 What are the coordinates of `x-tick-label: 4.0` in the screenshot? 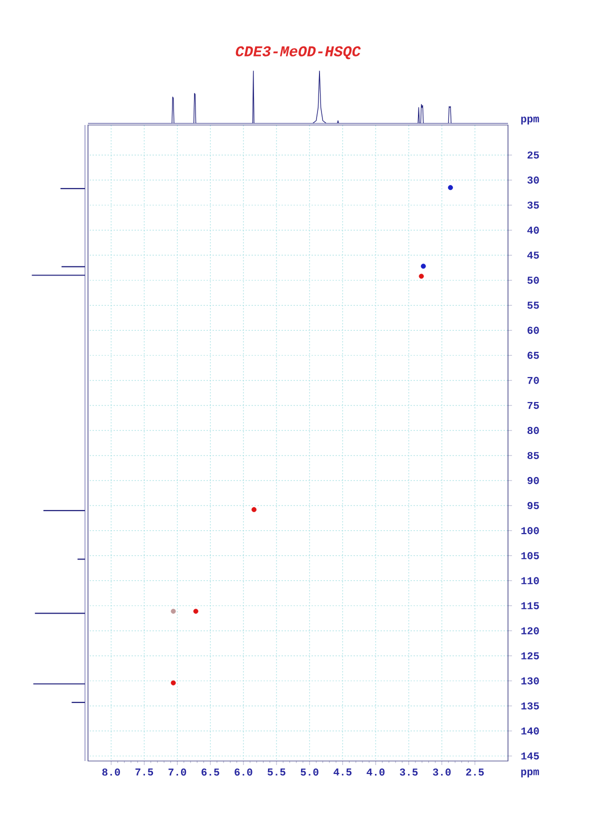 It's located at (375, 772).